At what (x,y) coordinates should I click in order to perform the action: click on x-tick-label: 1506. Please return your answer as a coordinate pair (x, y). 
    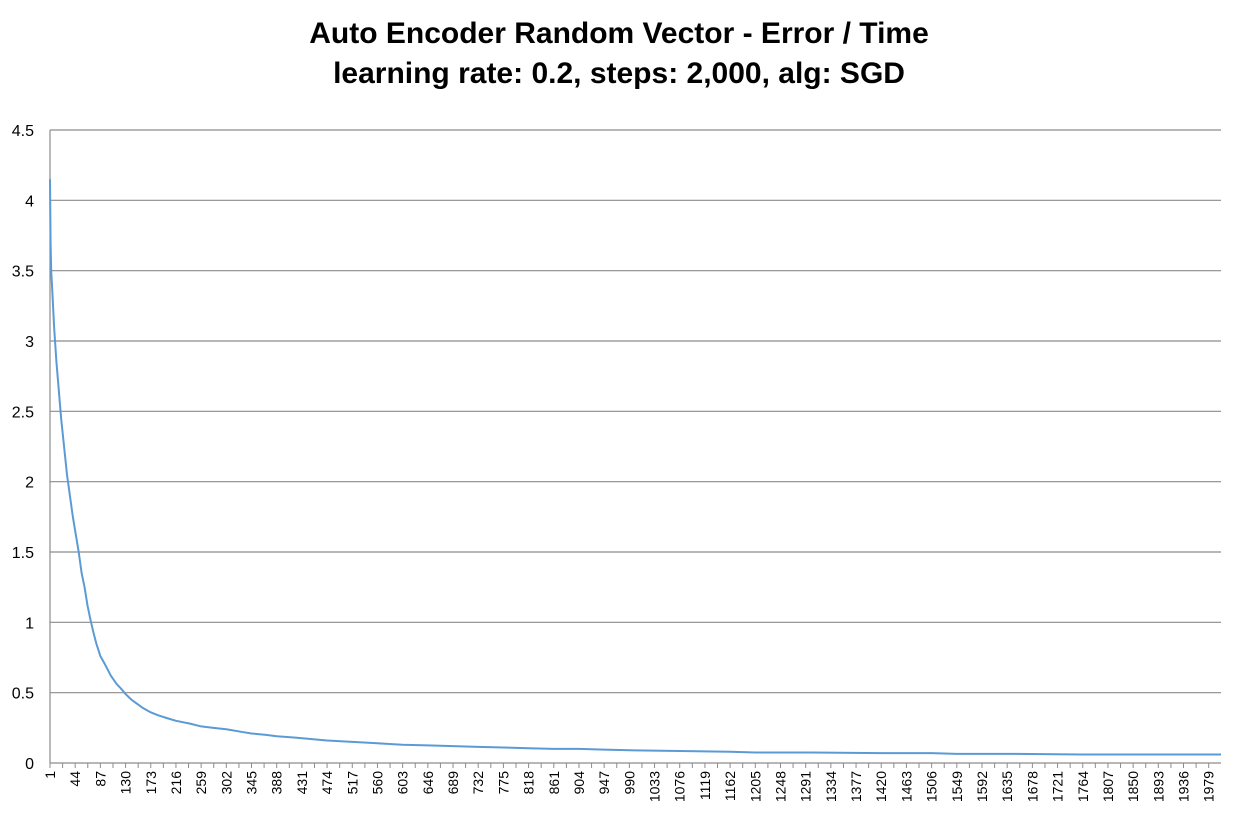
    Looking at the image, I should click on (932, 786).